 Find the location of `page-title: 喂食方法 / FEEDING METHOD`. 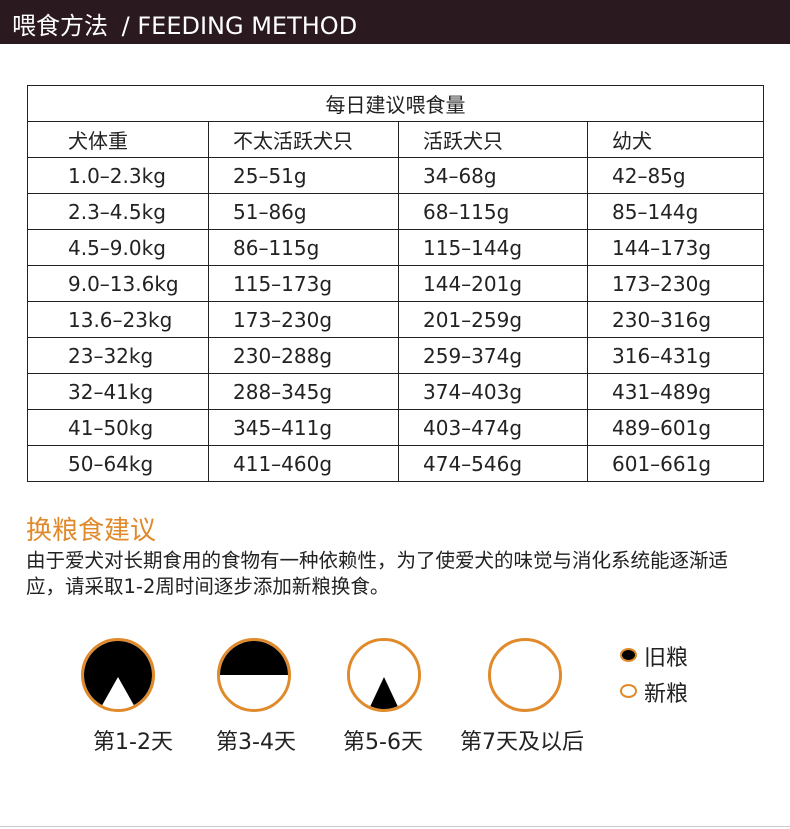

page-title: 喂食方法 / FEEDING METHOD is located at coordinates (184, 23).